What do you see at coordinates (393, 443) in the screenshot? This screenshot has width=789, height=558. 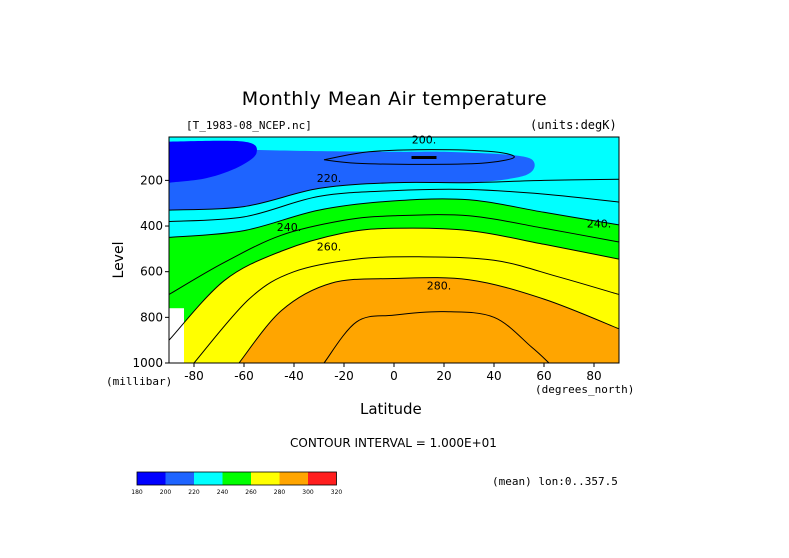 I see `contour-interval-note: CONTOUR INTERVAL = 1.000E+01` at bounding box center [393, 443].